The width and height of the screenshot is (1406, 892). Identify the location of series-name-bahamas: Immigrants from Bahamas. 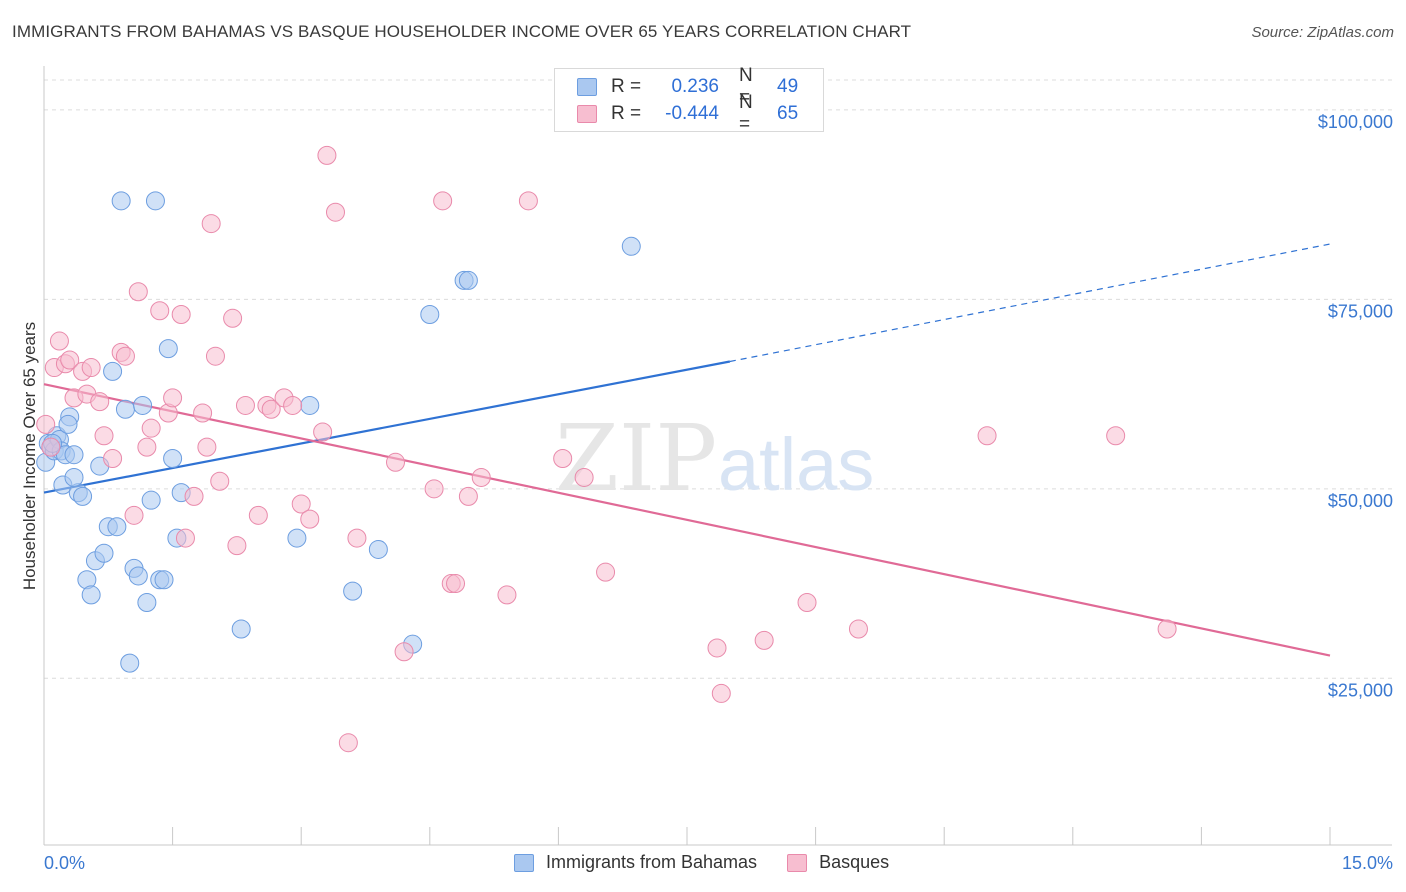
(652, 862).